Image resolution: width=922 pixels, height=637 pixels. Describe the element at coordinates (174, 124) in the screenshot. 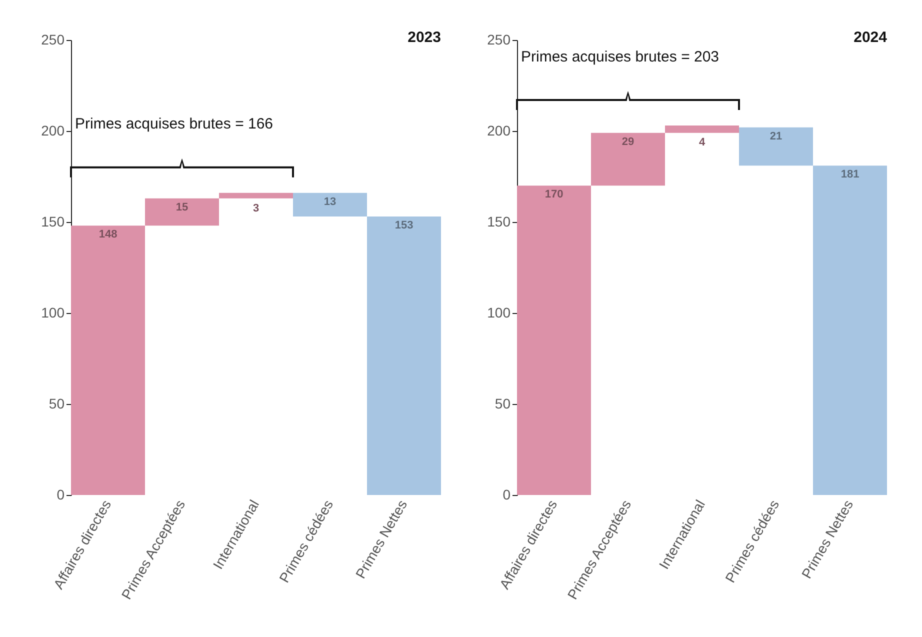

I see `annotation: Primes acquises brutes = 166` at that location.